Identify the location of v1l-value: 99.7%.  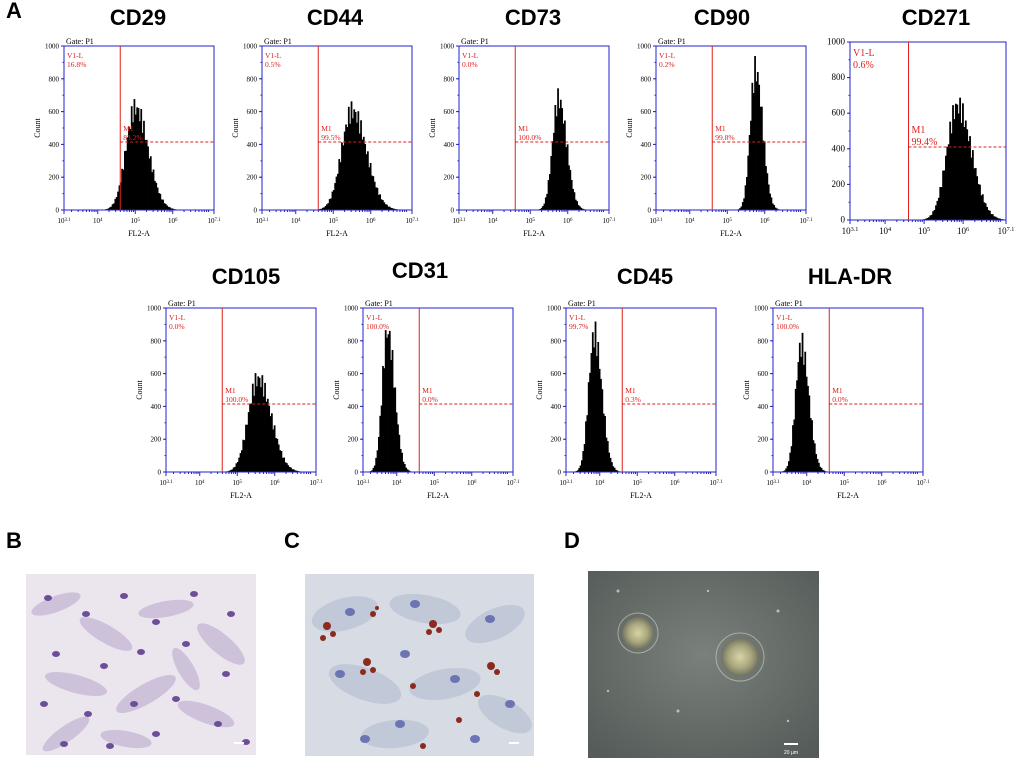
(578, 326).